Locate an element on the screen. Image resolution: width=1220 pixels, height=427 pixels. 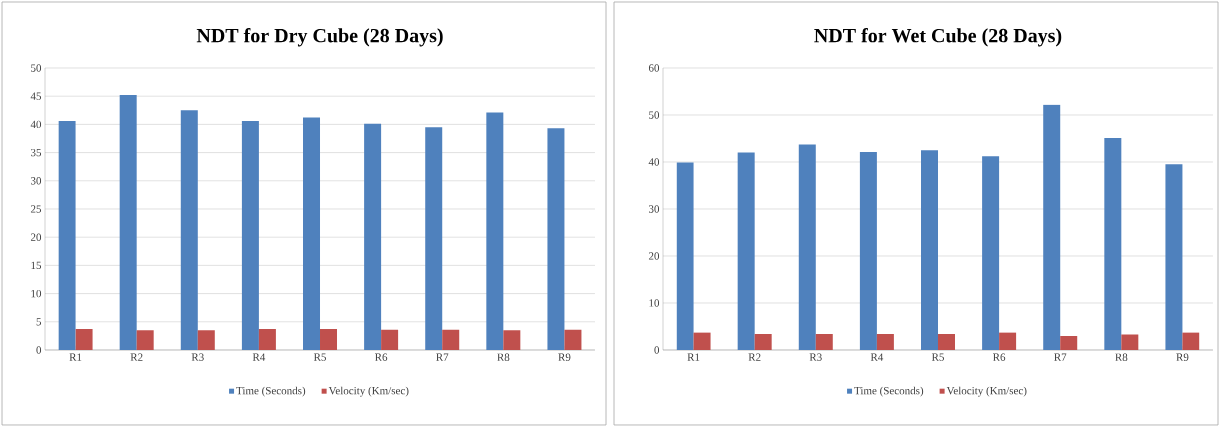
y-tick-label: 15 is located at coordinates (36, 265).